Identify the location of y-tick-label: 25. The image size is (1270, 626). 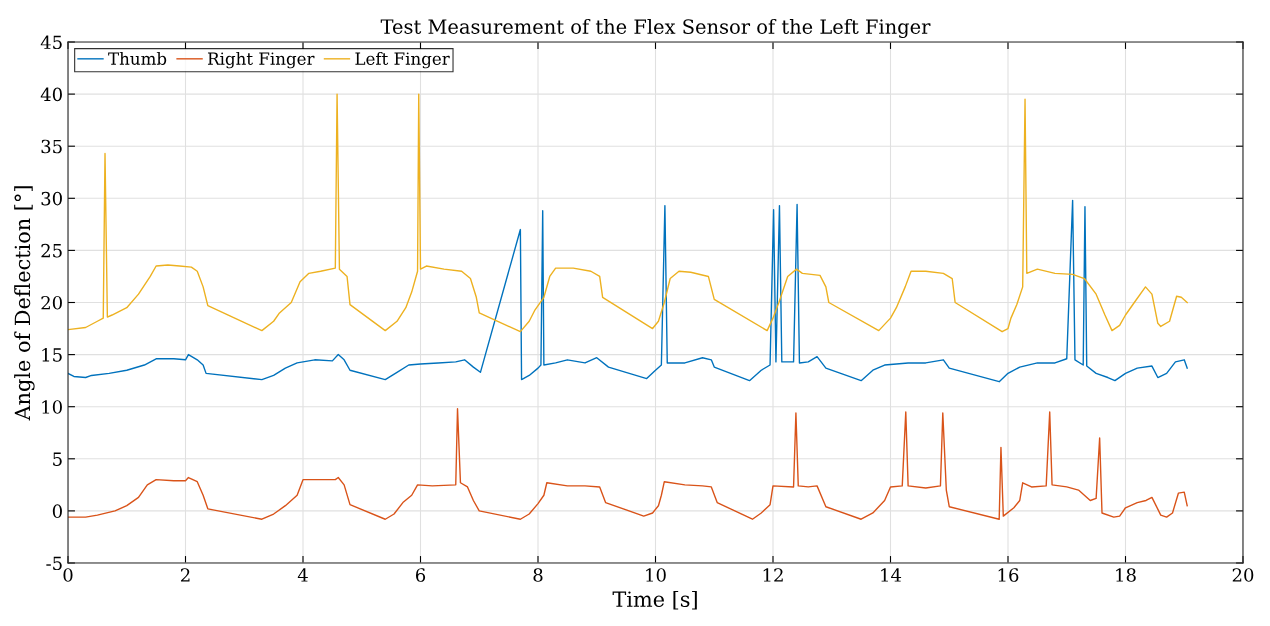
(51, 250).